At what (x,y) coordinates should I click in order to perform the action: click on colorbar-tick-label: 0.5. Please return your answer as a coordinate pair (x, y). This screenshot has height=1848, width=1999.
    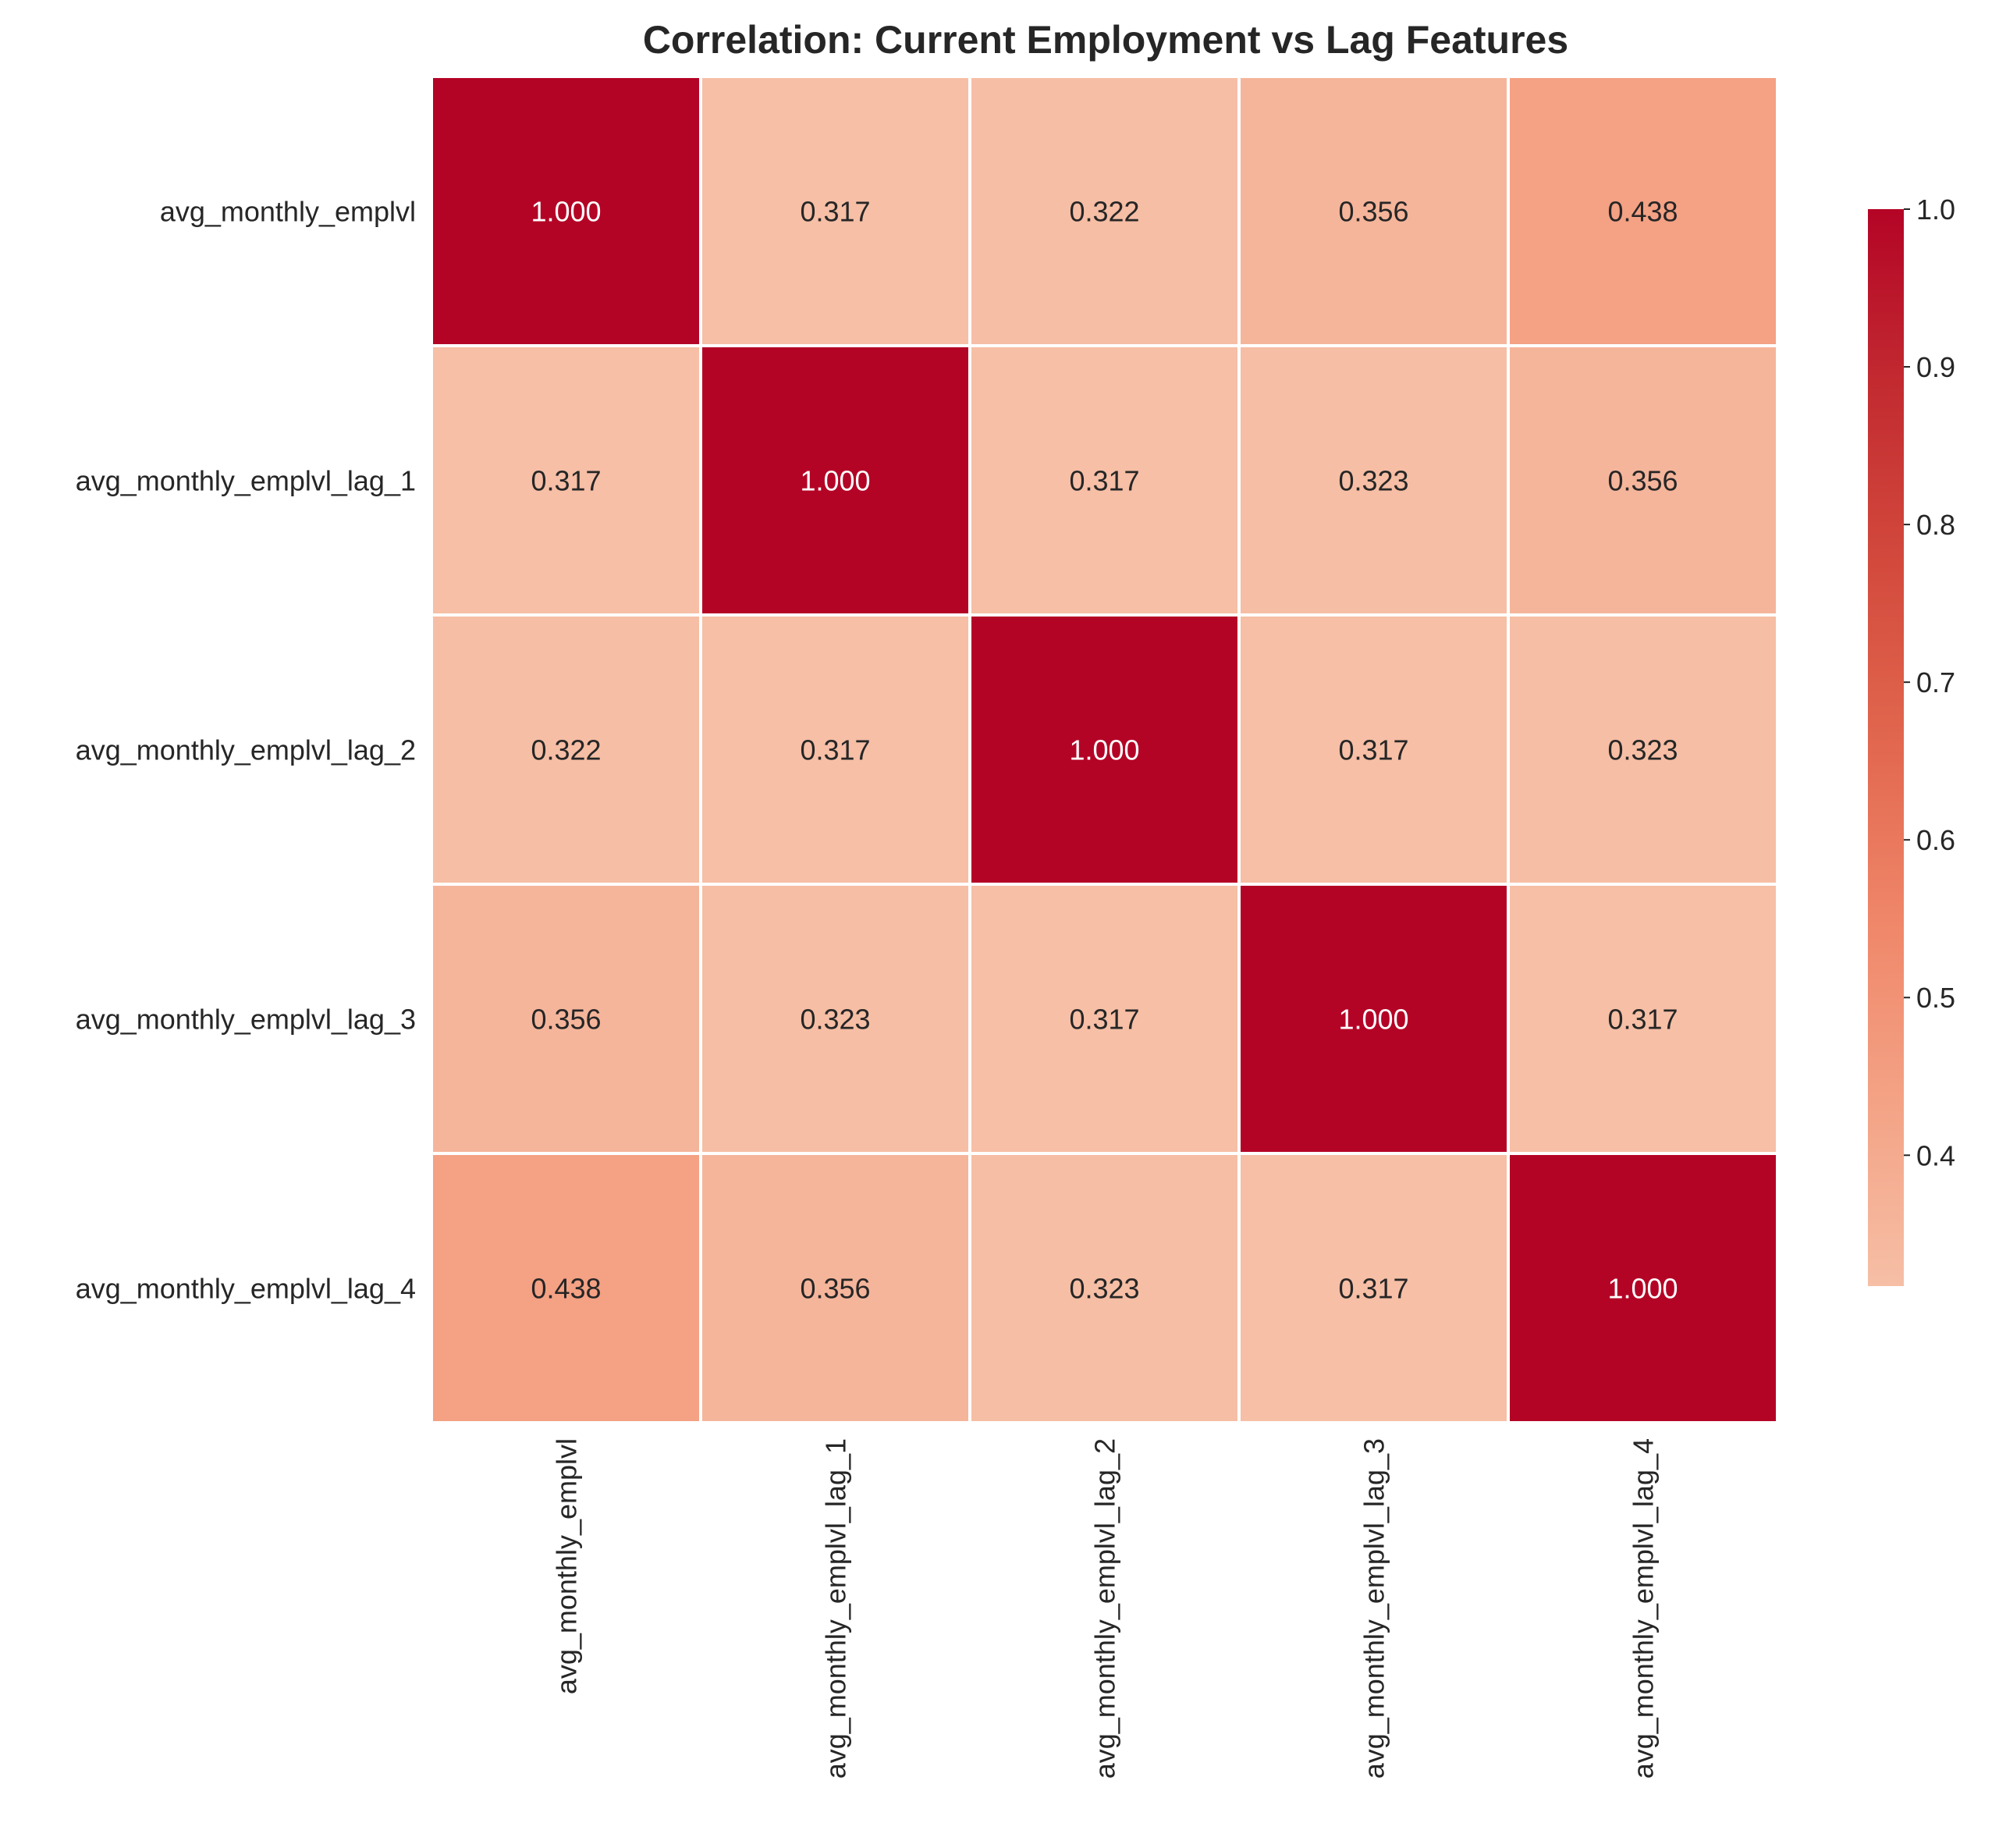
    Looking at the image, I should click on (1935, 998).